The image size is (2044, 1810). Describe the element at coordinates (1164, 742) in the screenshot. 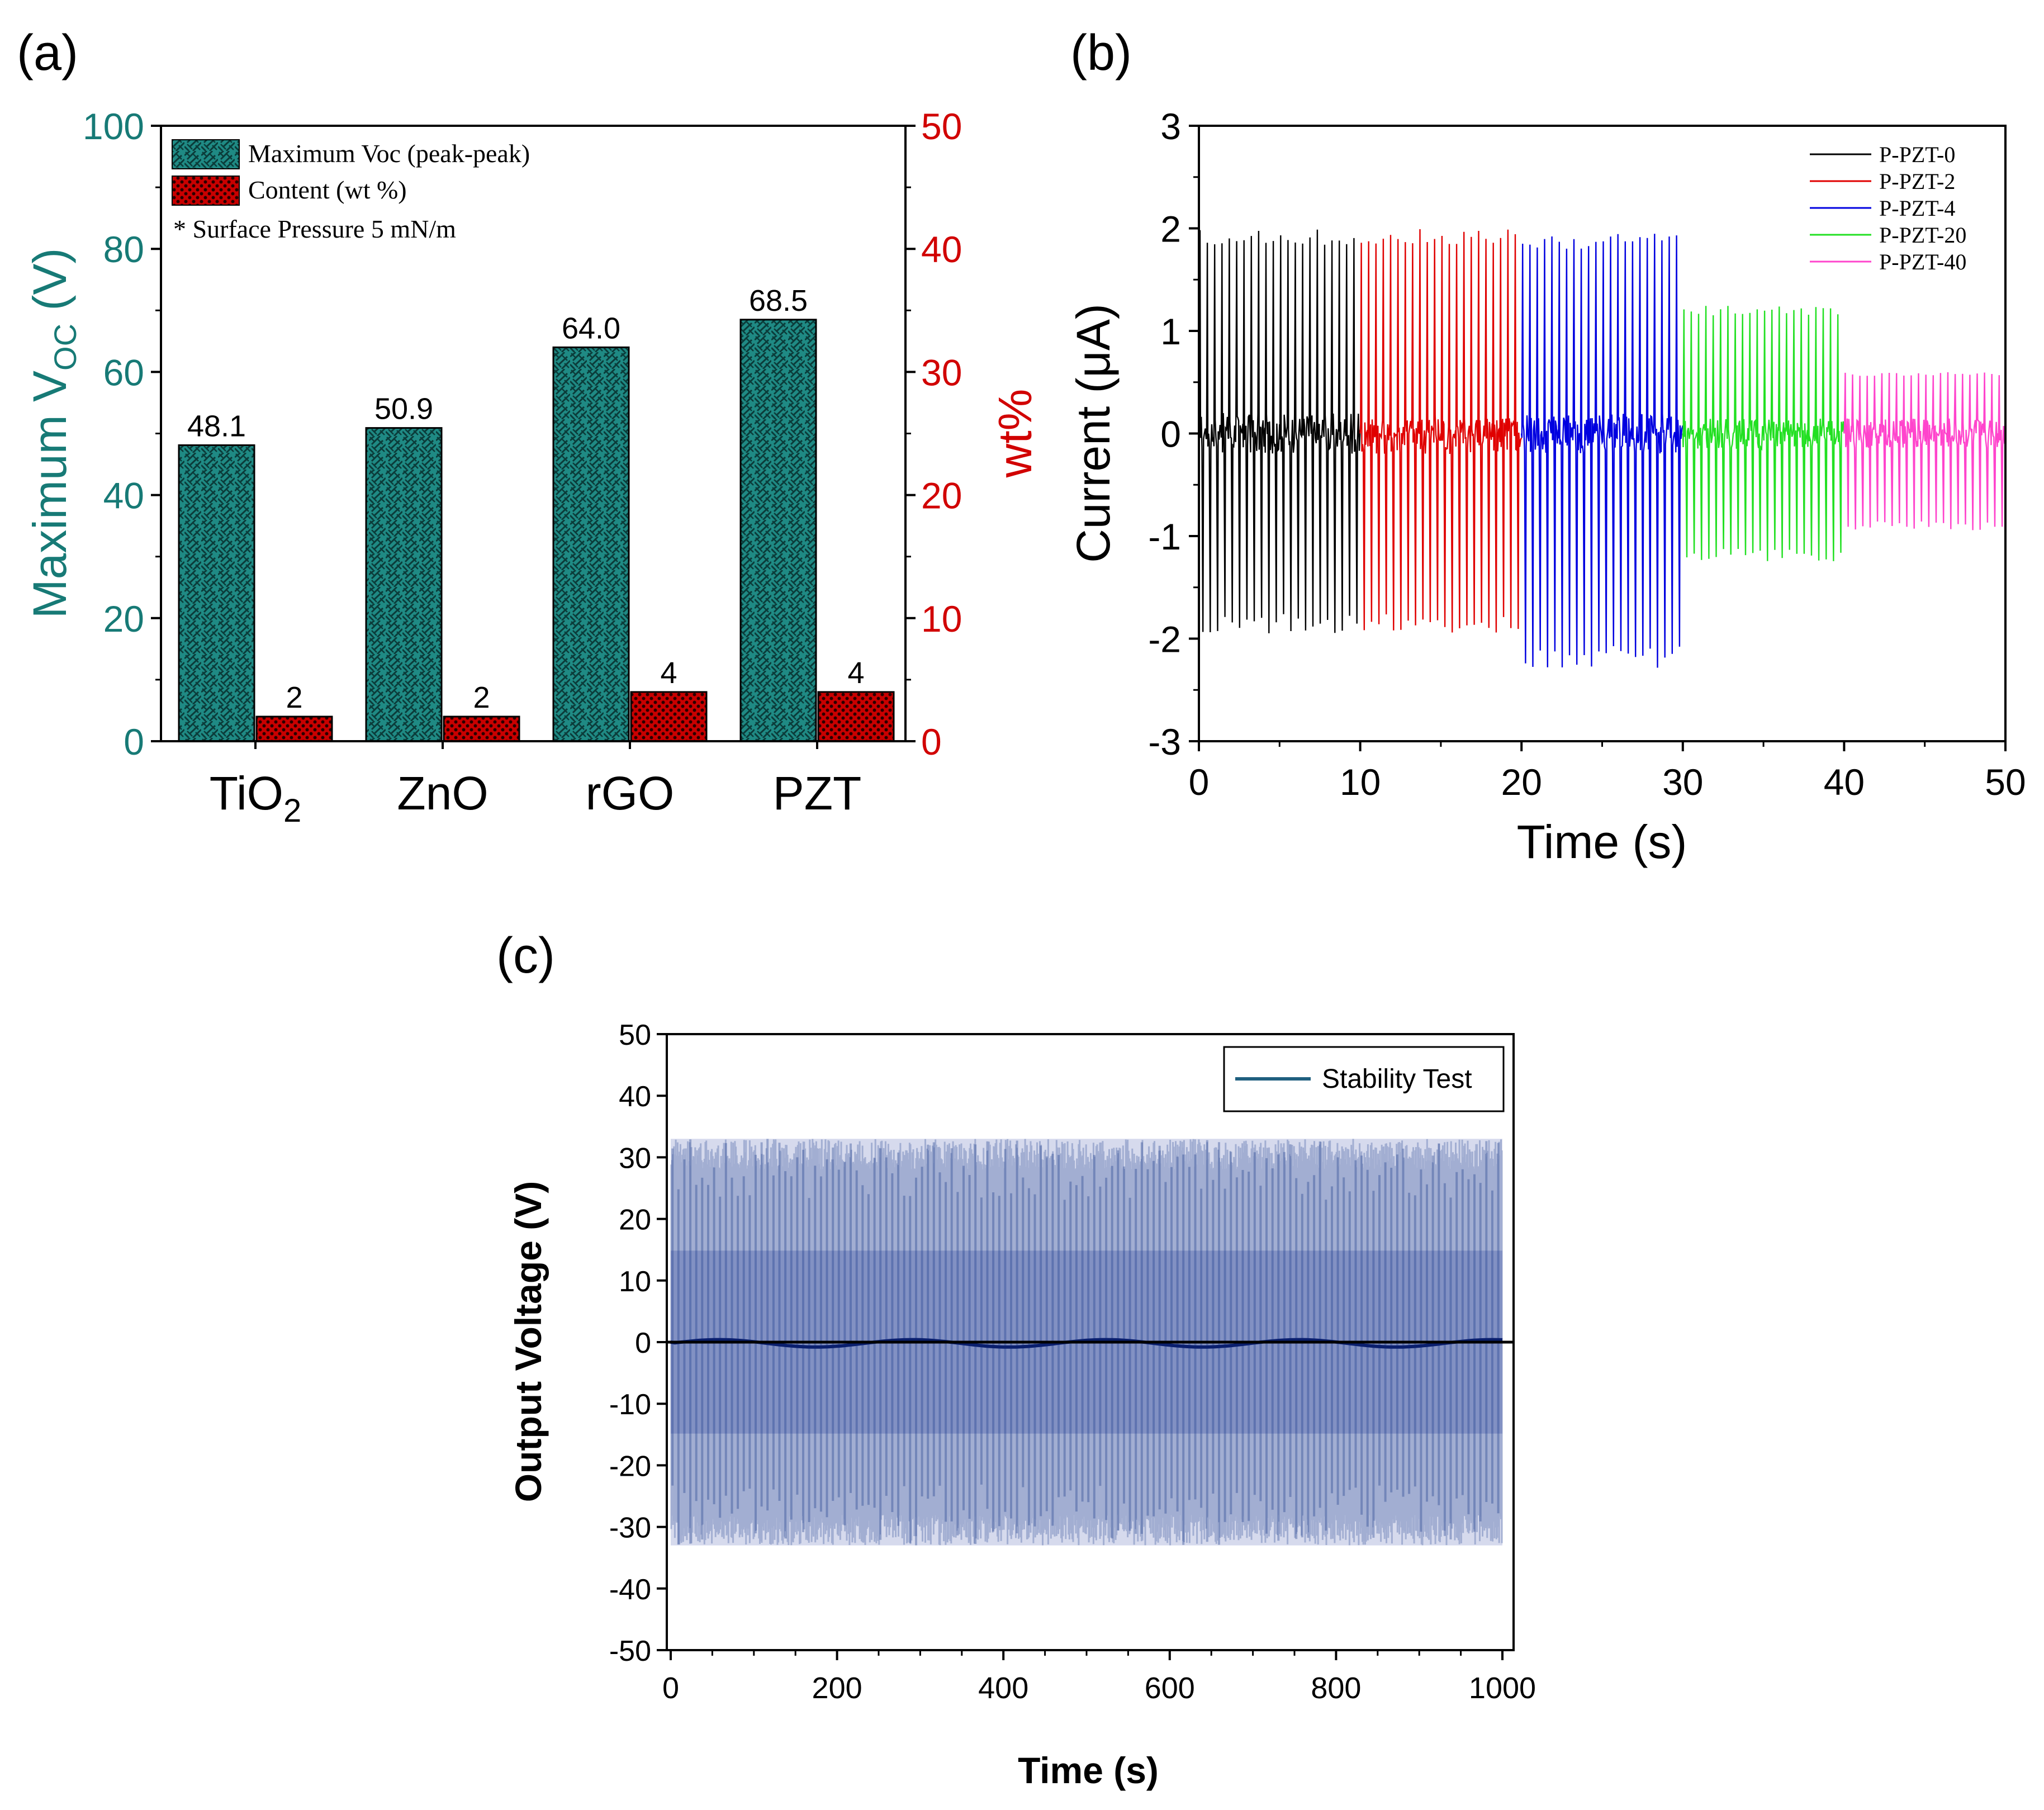

I see `b-y-tick-label: -3` at that location.